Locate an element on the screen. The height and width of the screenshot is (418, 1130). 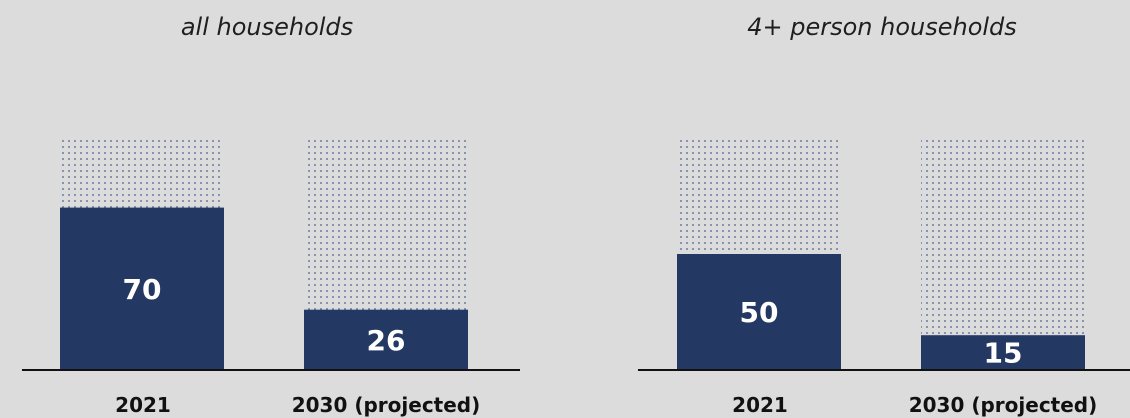
data-label: 50 is located at coordinates (759, 312).